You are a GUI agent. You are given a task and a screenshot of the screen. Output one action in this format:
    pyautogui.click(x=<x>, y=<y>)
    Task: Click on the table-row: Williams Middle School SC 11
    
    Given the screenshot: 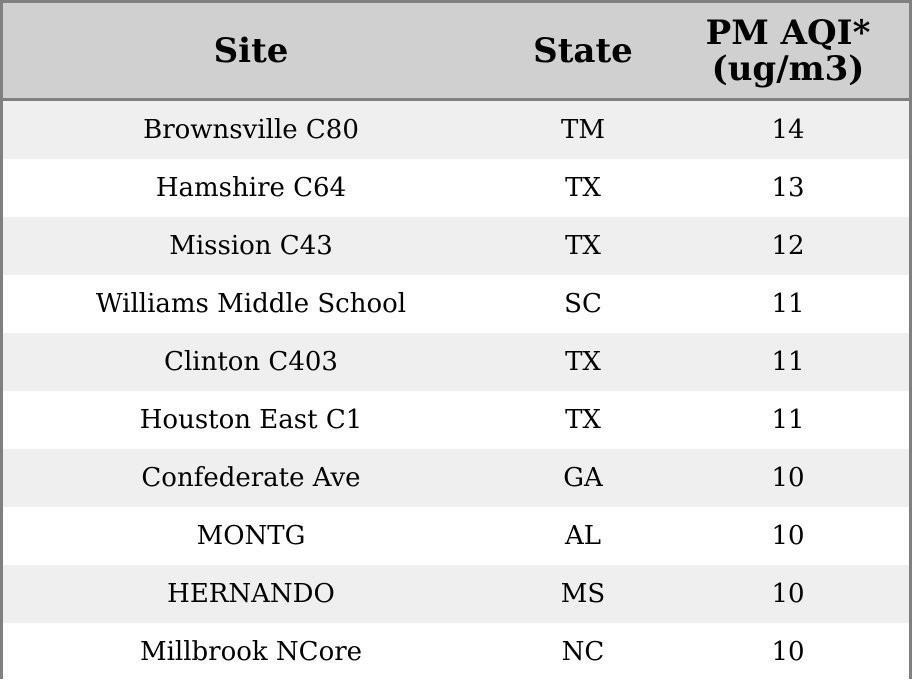 What is the action you would take?
    pyautogui.click(x=456, y=304)
    